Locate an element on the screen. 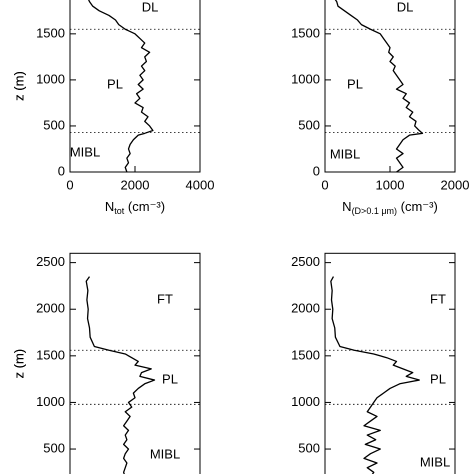 The image size is (474, 474). x-axis-label-sub: tot is located at coordinates (119, 211).